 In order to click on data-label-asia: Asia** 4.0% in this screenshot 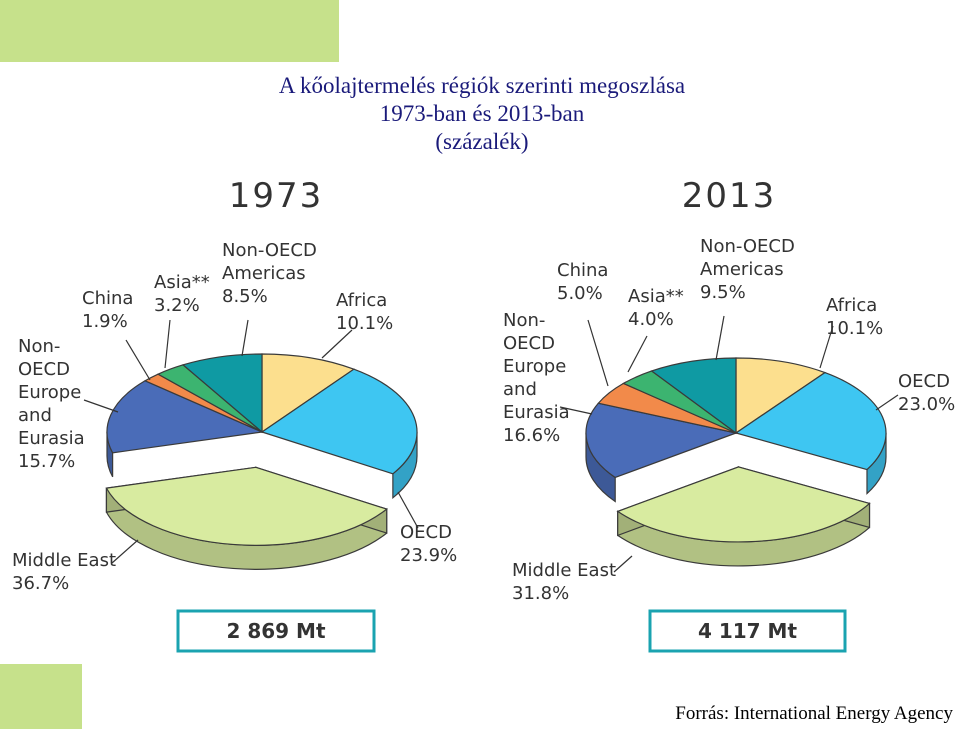, I will do `click(656, 308)`.